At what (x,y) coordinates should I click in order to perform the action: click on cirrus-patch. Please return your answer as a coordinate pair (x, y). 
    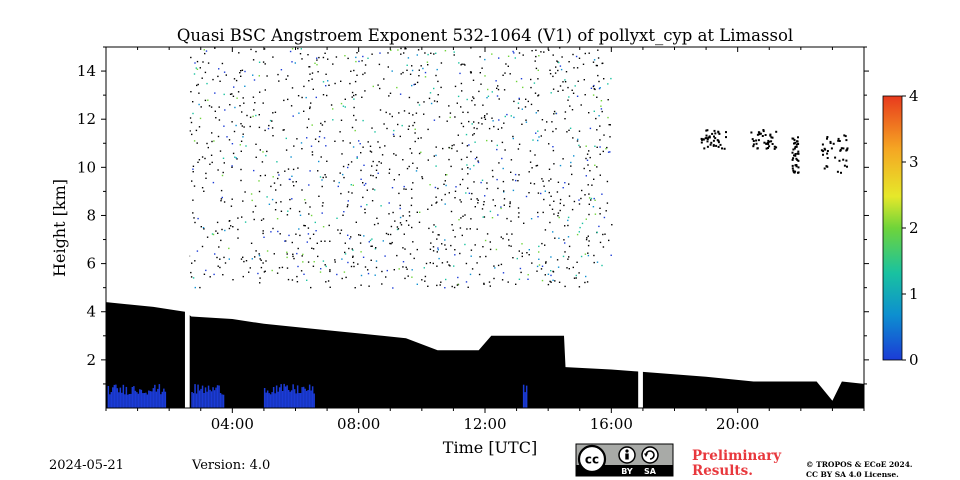
    Looking at the image, I should click on (834, 154).